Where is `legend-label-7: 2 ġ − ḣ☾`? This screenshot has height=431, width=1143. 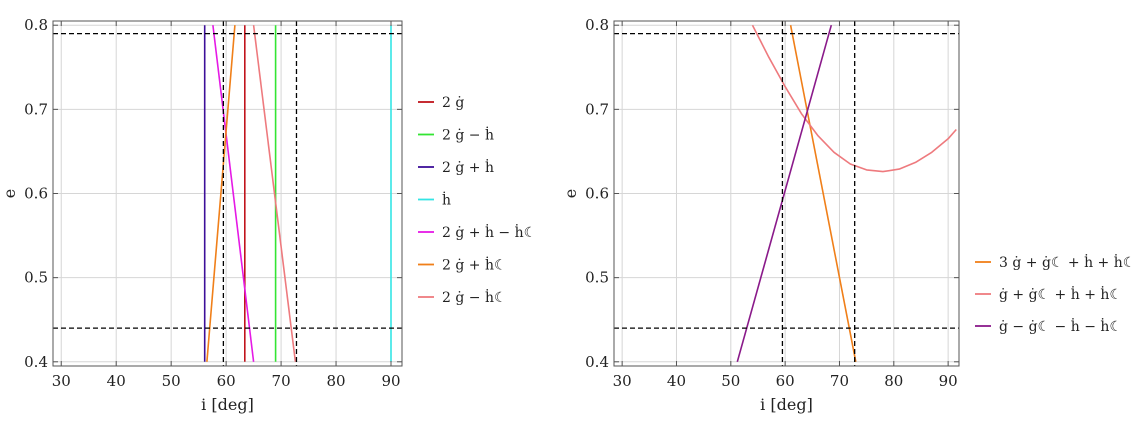
legend-label-7: 2 ġ − ḣ☾ is located at coordinates (474, 297).